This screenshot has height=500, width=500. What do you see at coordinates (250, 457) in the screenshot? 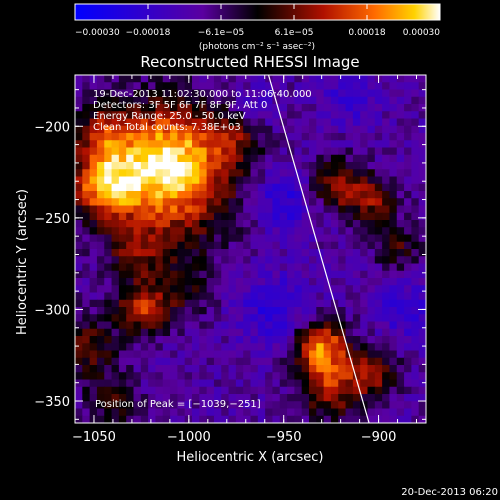
I see `x-axis-label: Heliocentric X (arcsec)` at bounding box center [250, 457].